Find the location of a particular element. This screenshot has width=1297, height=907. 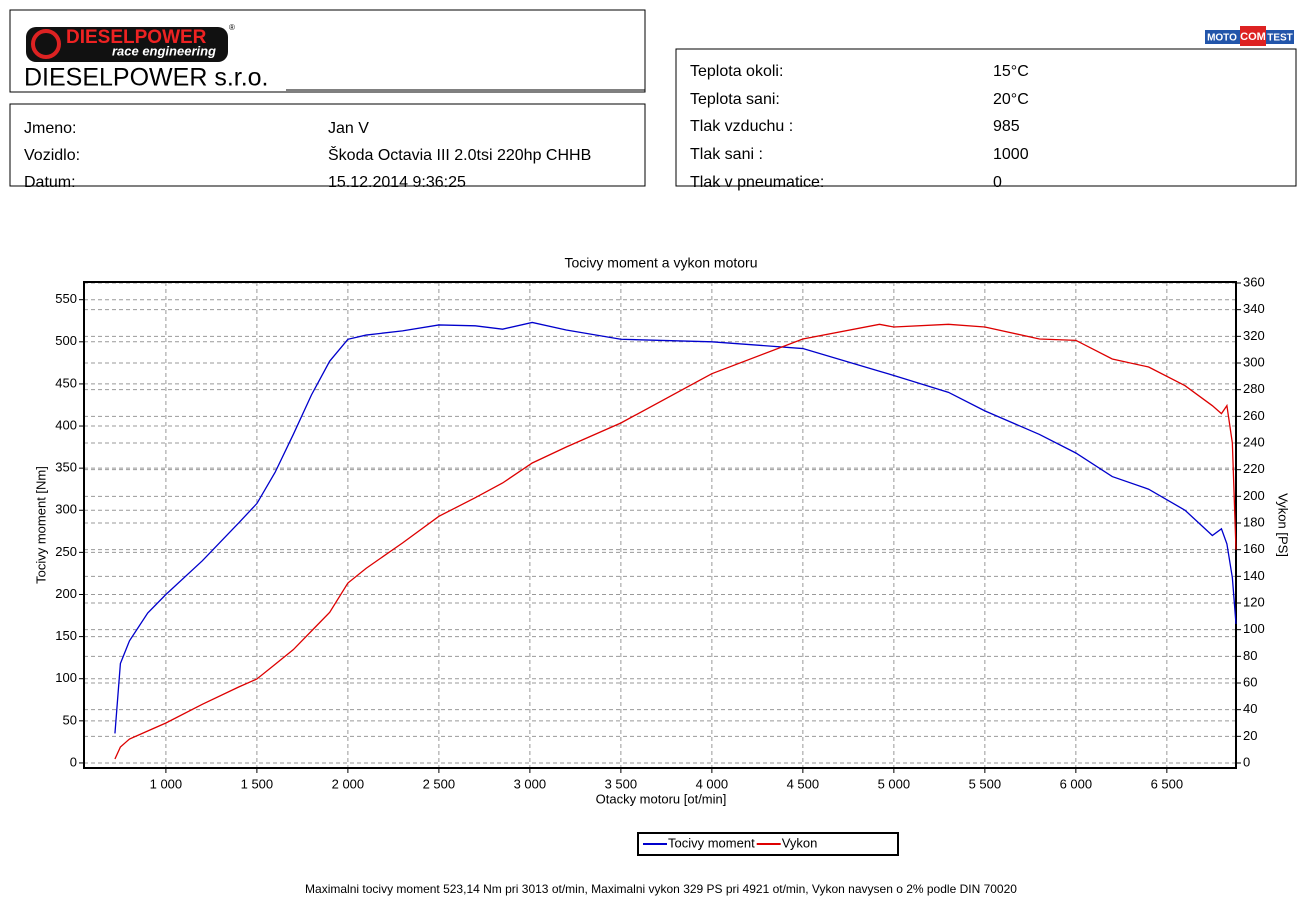

field-label: Datum: is located at coordinates (50, 182).